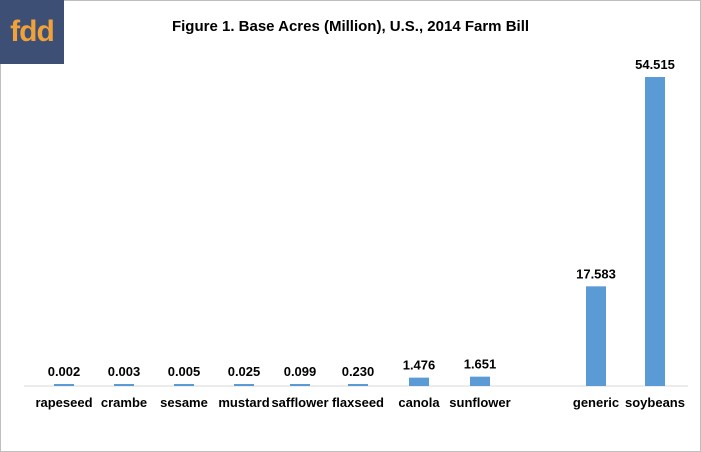  Describe the element at coordinates (64, 371) in the screenshot. I see `value-label-rapeseed: 0.002` at that location.